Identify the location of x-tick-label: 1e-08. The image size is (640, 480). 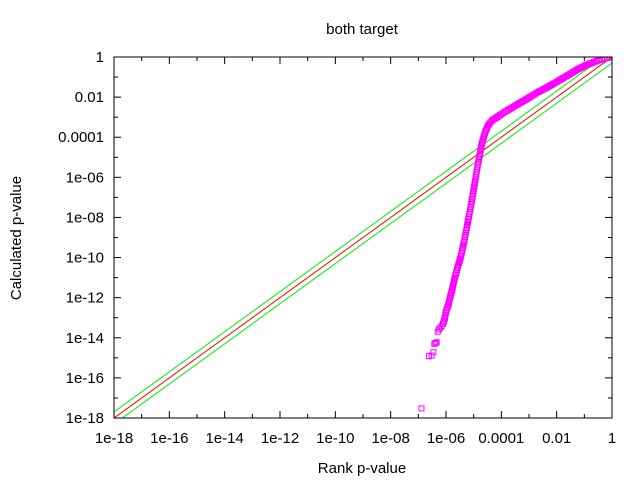
(390, 438).